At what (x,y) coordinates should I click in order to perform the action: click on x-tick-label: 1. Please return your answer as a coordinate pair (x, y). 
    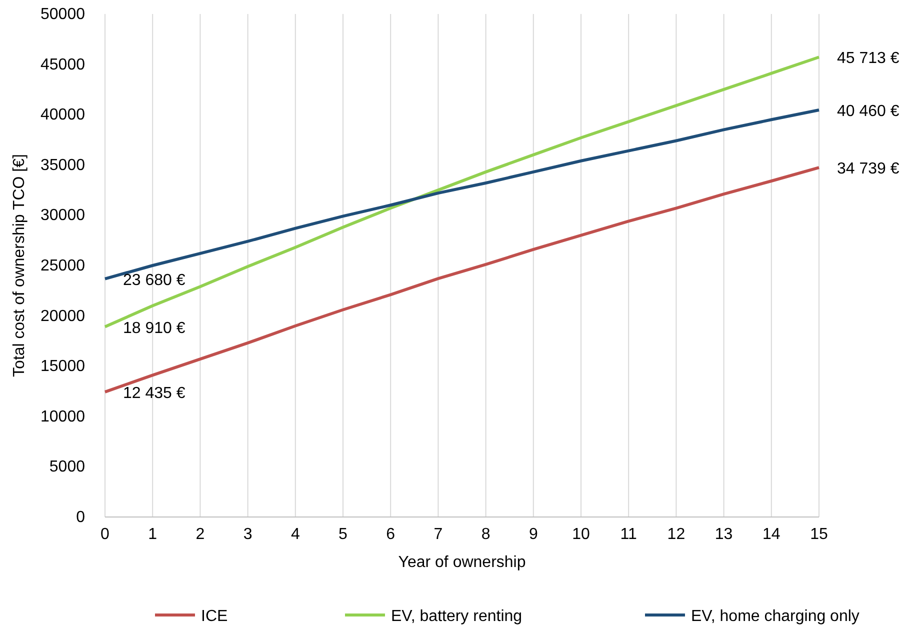
    Looking at the image, I should click on (153, 534).